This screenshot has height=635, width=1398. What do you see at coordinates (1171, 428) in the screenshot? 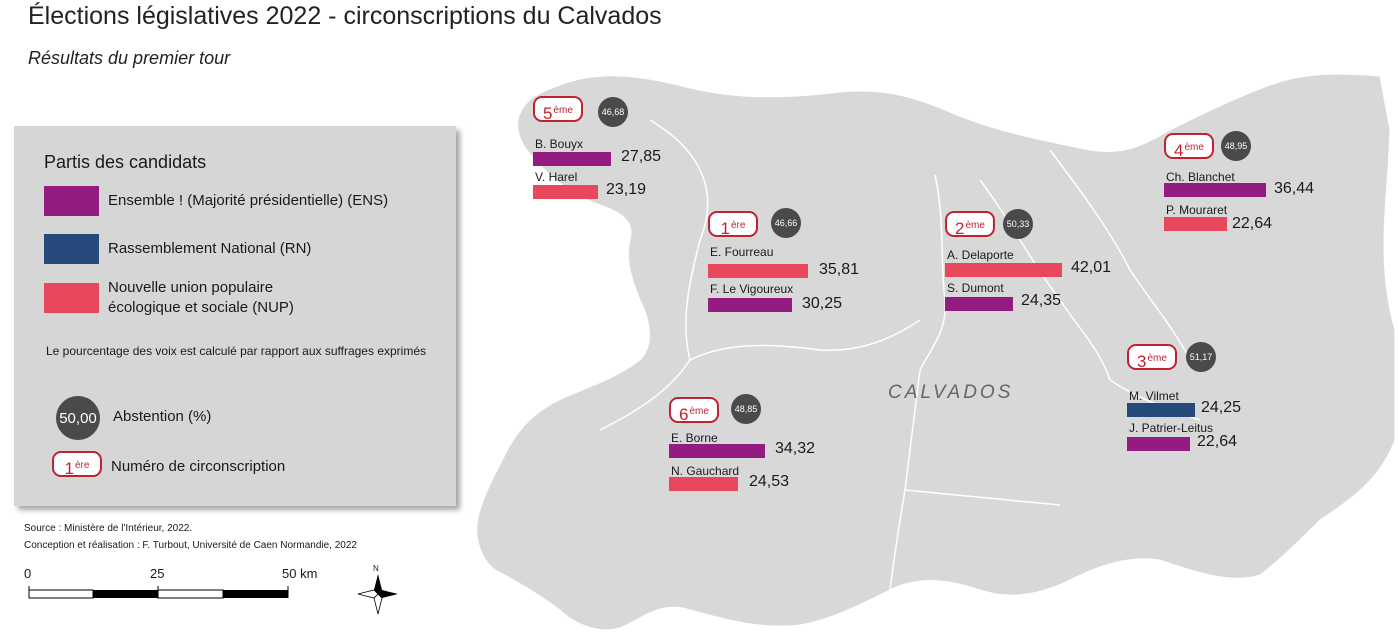
I see `candidate-name: J. Patrier-Leitus` at bounding box center [1171, 428].